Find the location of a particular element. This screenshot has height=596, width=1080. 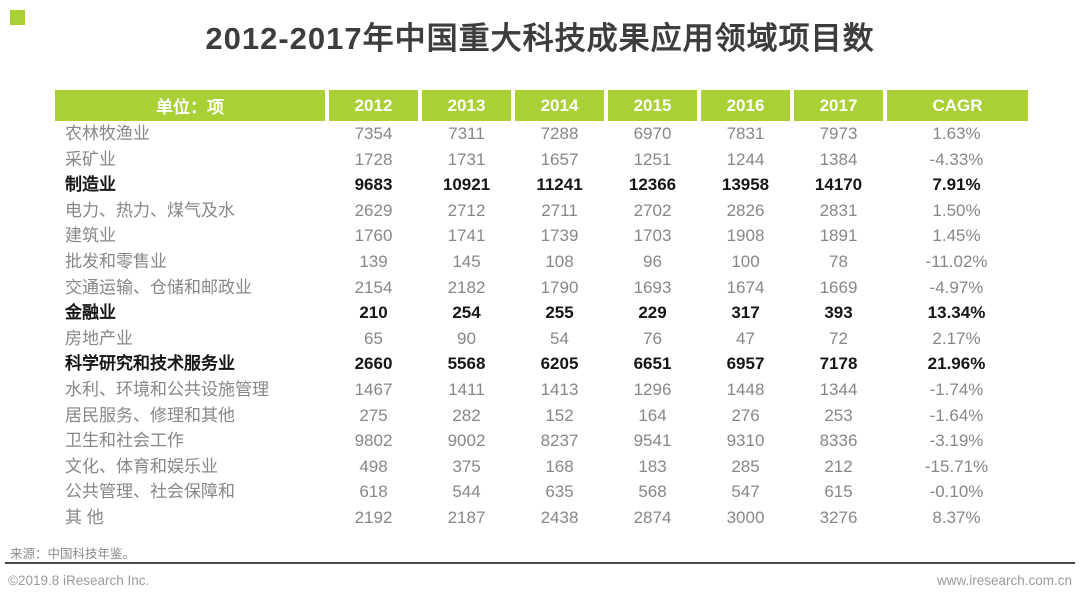

row-value: 9683 is located at coordinates (373, 185).